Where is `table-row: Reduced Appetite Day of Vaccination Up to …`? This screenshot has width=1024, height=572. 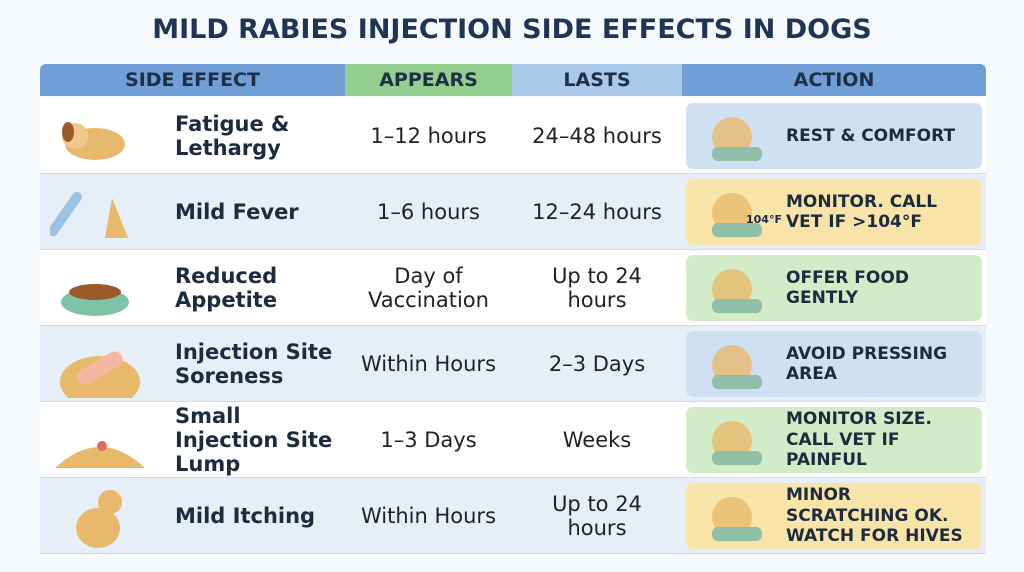
table-row: Reduced Appetite Day of Vaccination Up to … is located at coordinates (513, 288).